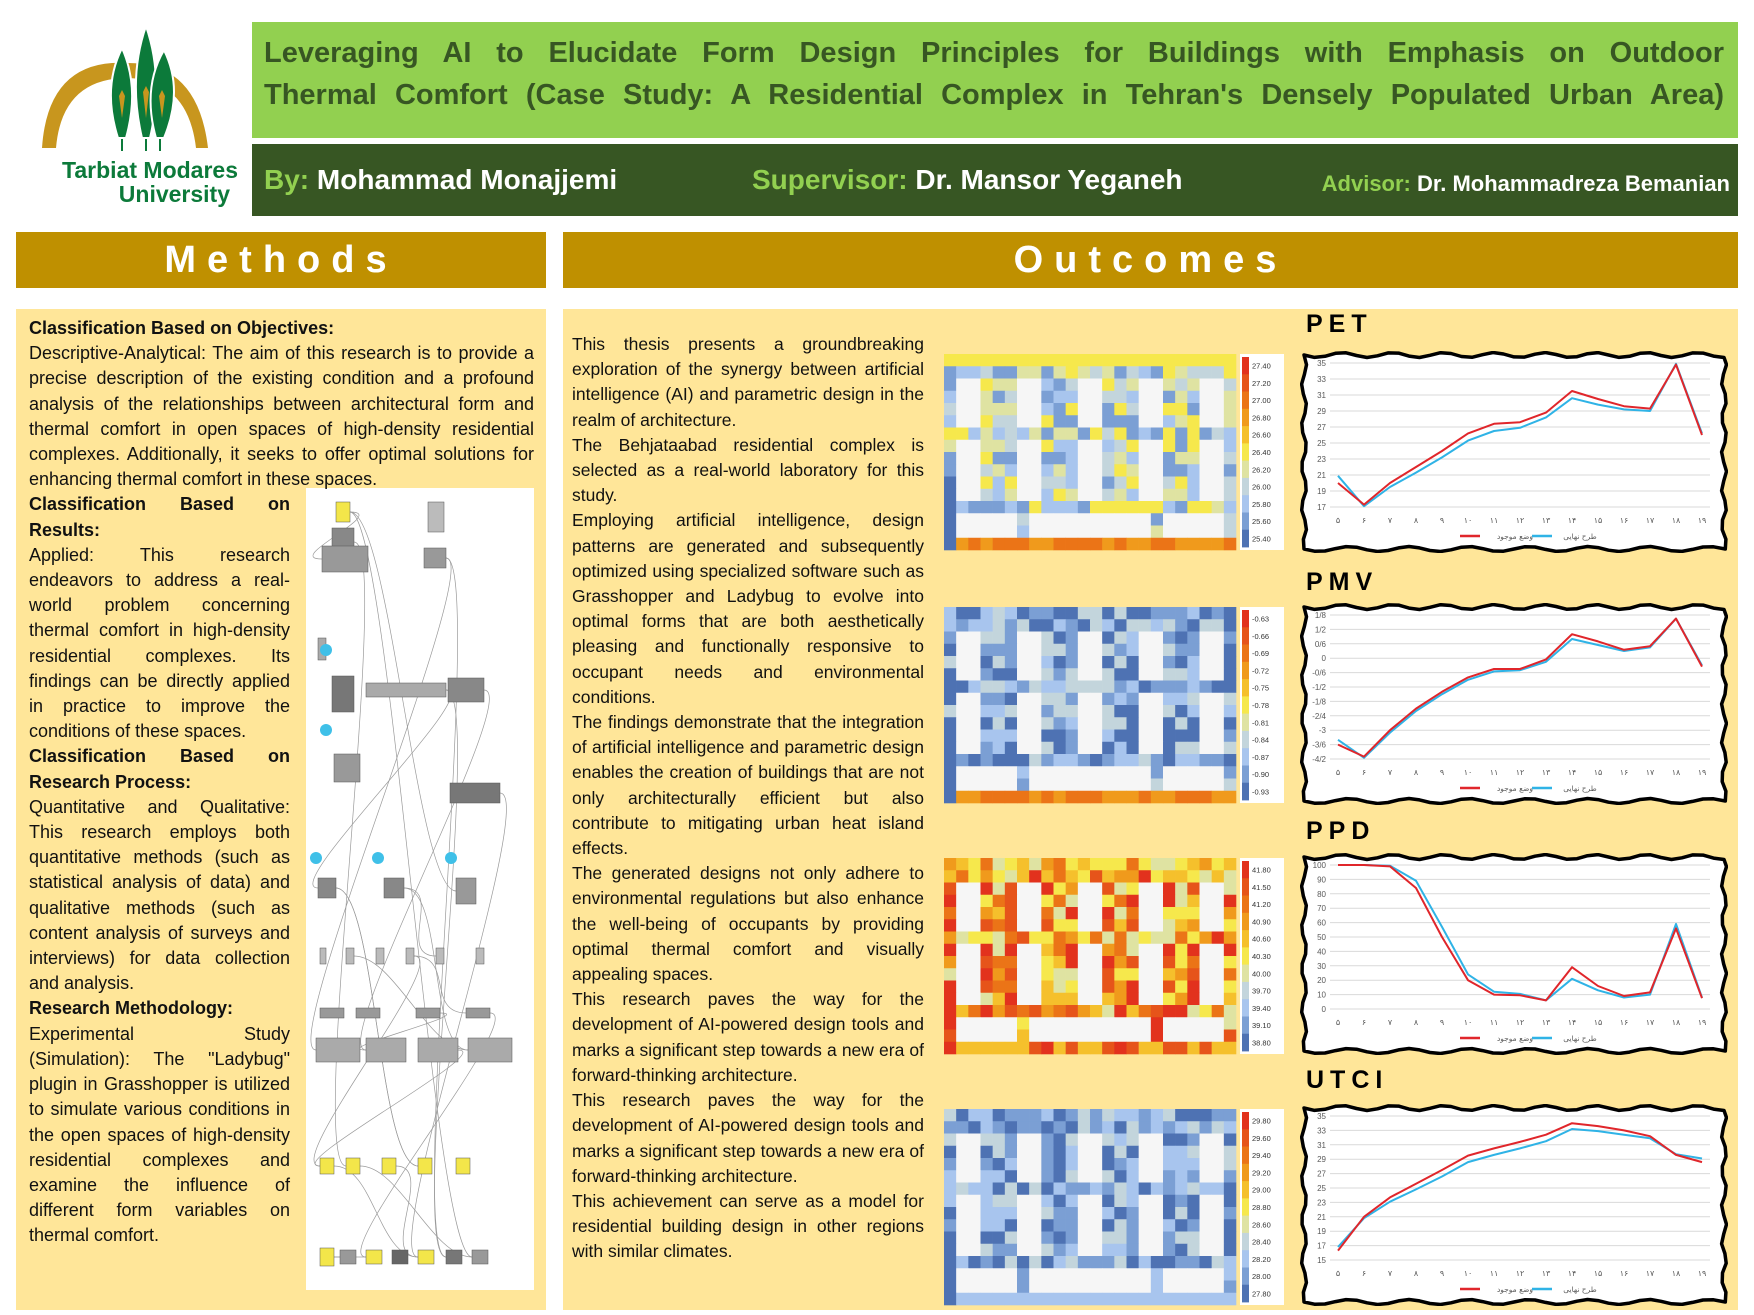  I want to click on y-tick-label: 20, so click(1321, 980).